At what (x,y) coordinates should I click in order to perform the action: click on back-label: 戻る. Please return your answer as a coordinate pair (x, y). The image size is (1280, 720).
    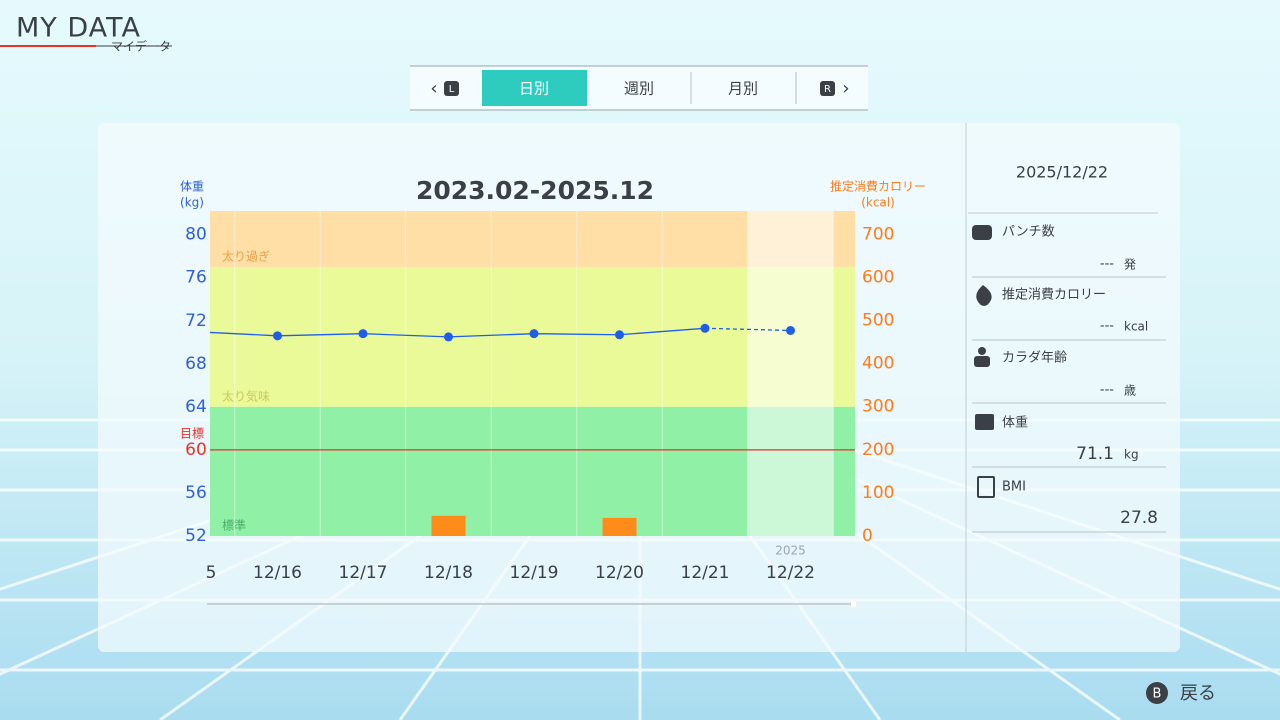
    Looking at the image, I should click on (1198, 693).